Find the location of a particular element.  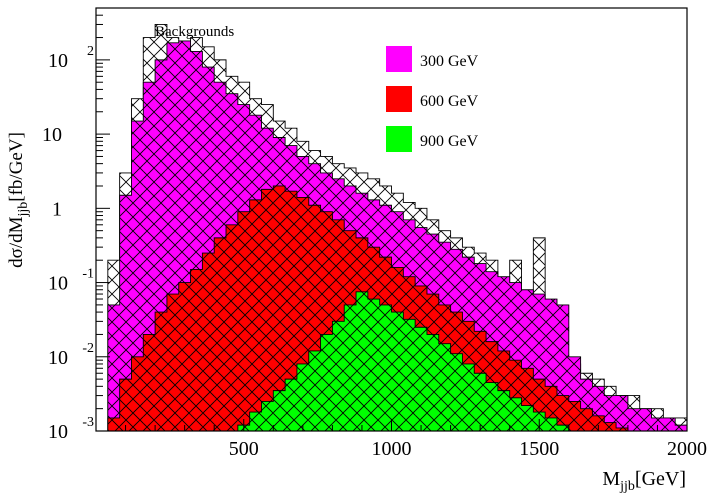

x-tick-label: 1500 is located at coordinates (539, 449).